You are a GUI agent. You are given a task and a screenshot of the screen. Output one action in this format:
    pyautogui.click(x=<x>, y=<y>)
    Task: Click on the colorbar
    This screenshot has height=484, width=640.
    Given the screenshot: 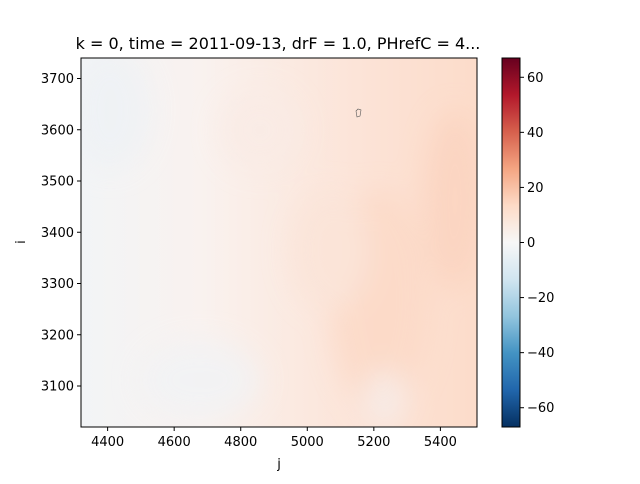 What is the action you would take?
    pyautogui.click(x=511, y=242)
    